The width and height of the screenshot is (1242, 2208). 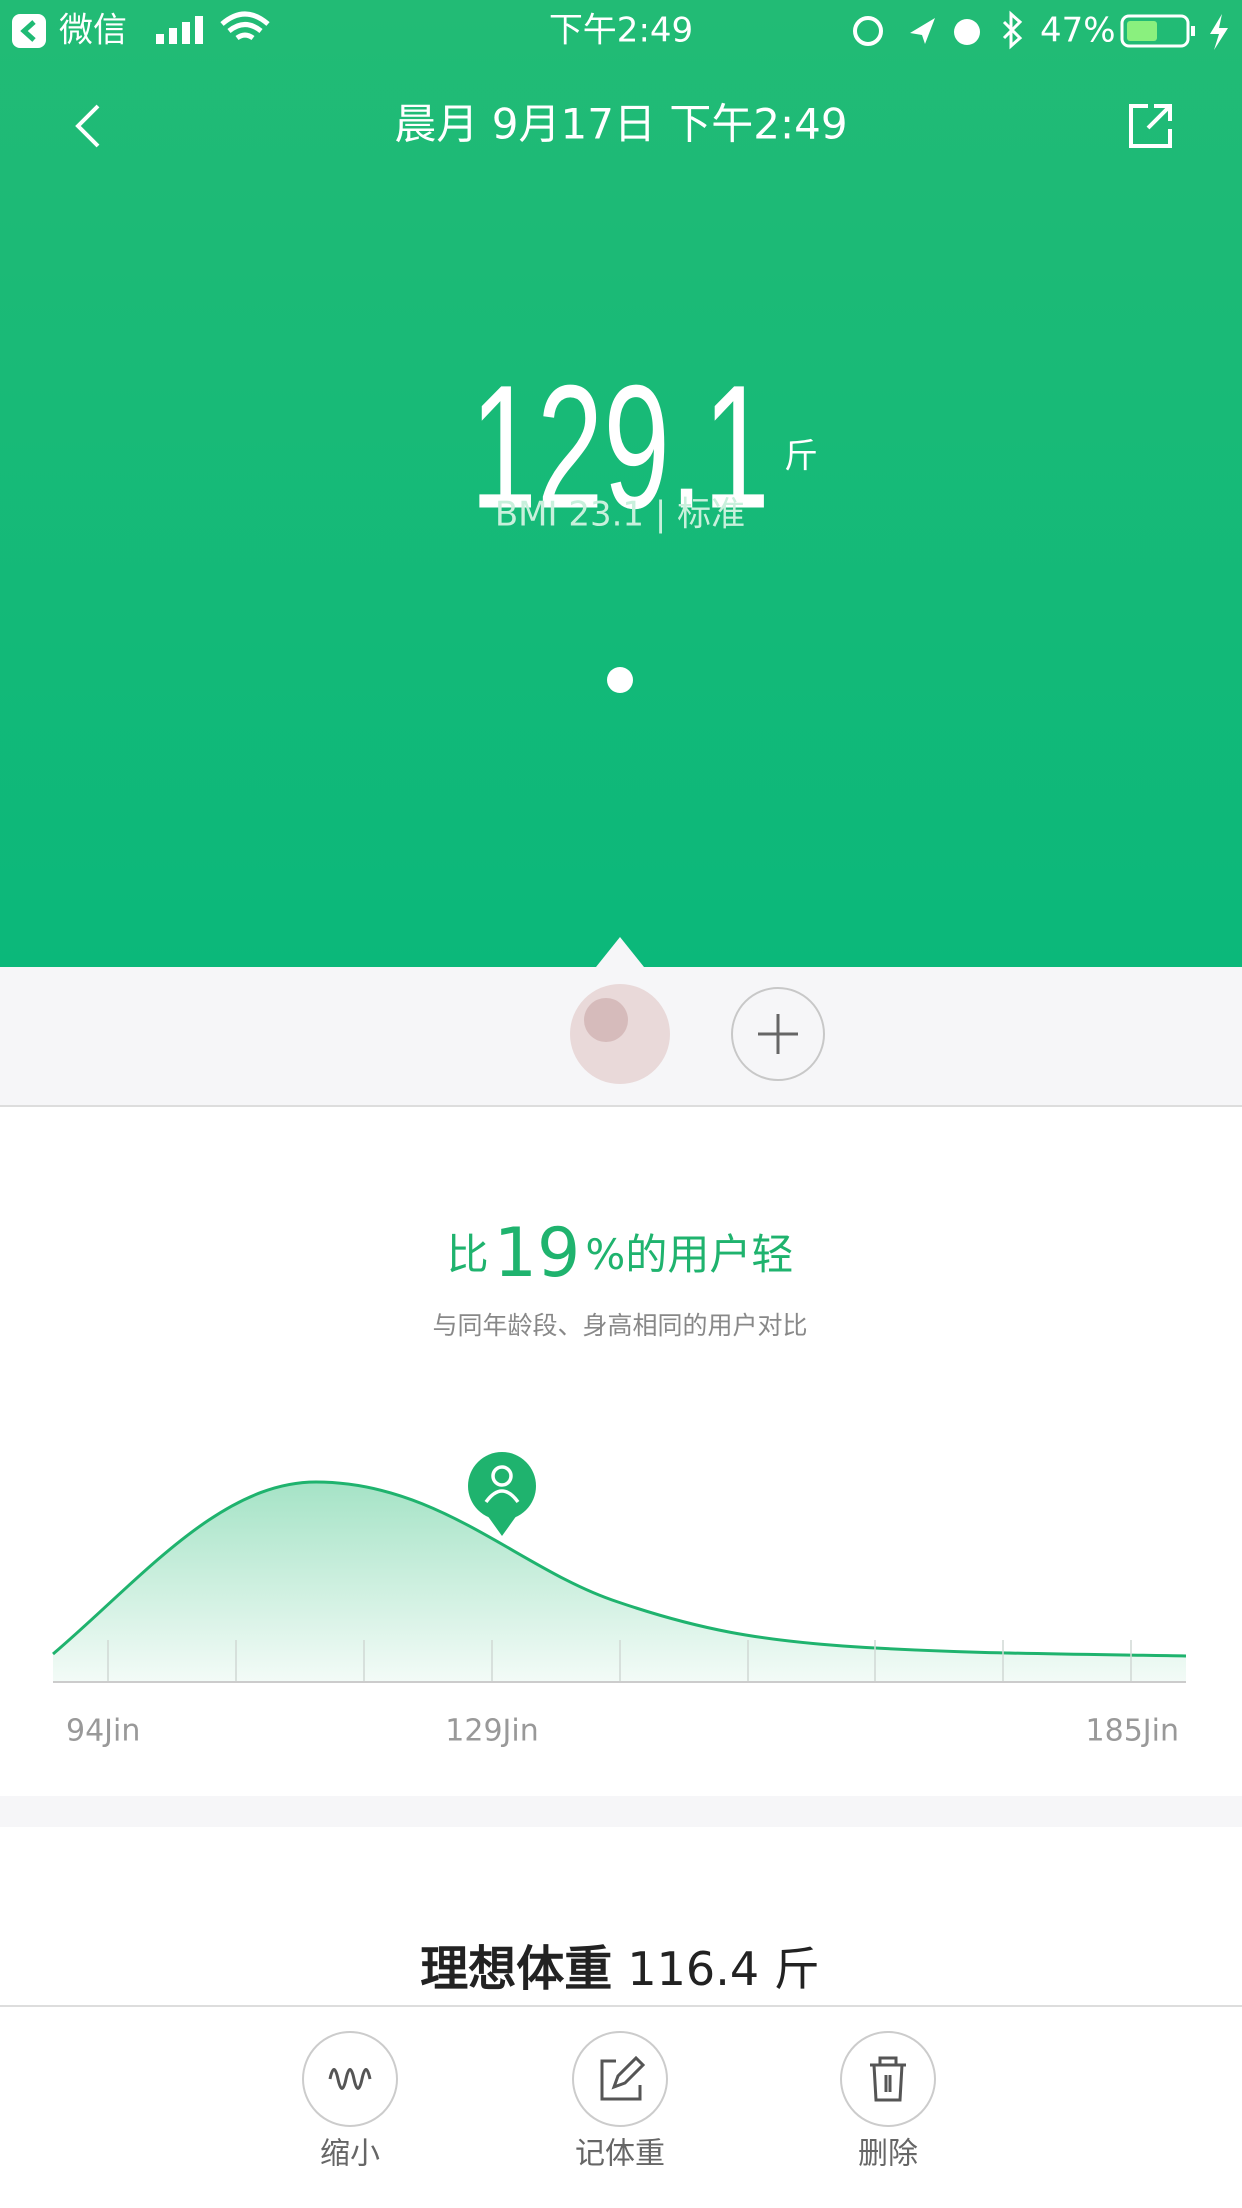 What do you see at coordinates (619, 1325) in the screenshot?
I see `comparison-subtitle: 与同年龄段、身高相同的用户对比` at bounding box center [619, 1325].